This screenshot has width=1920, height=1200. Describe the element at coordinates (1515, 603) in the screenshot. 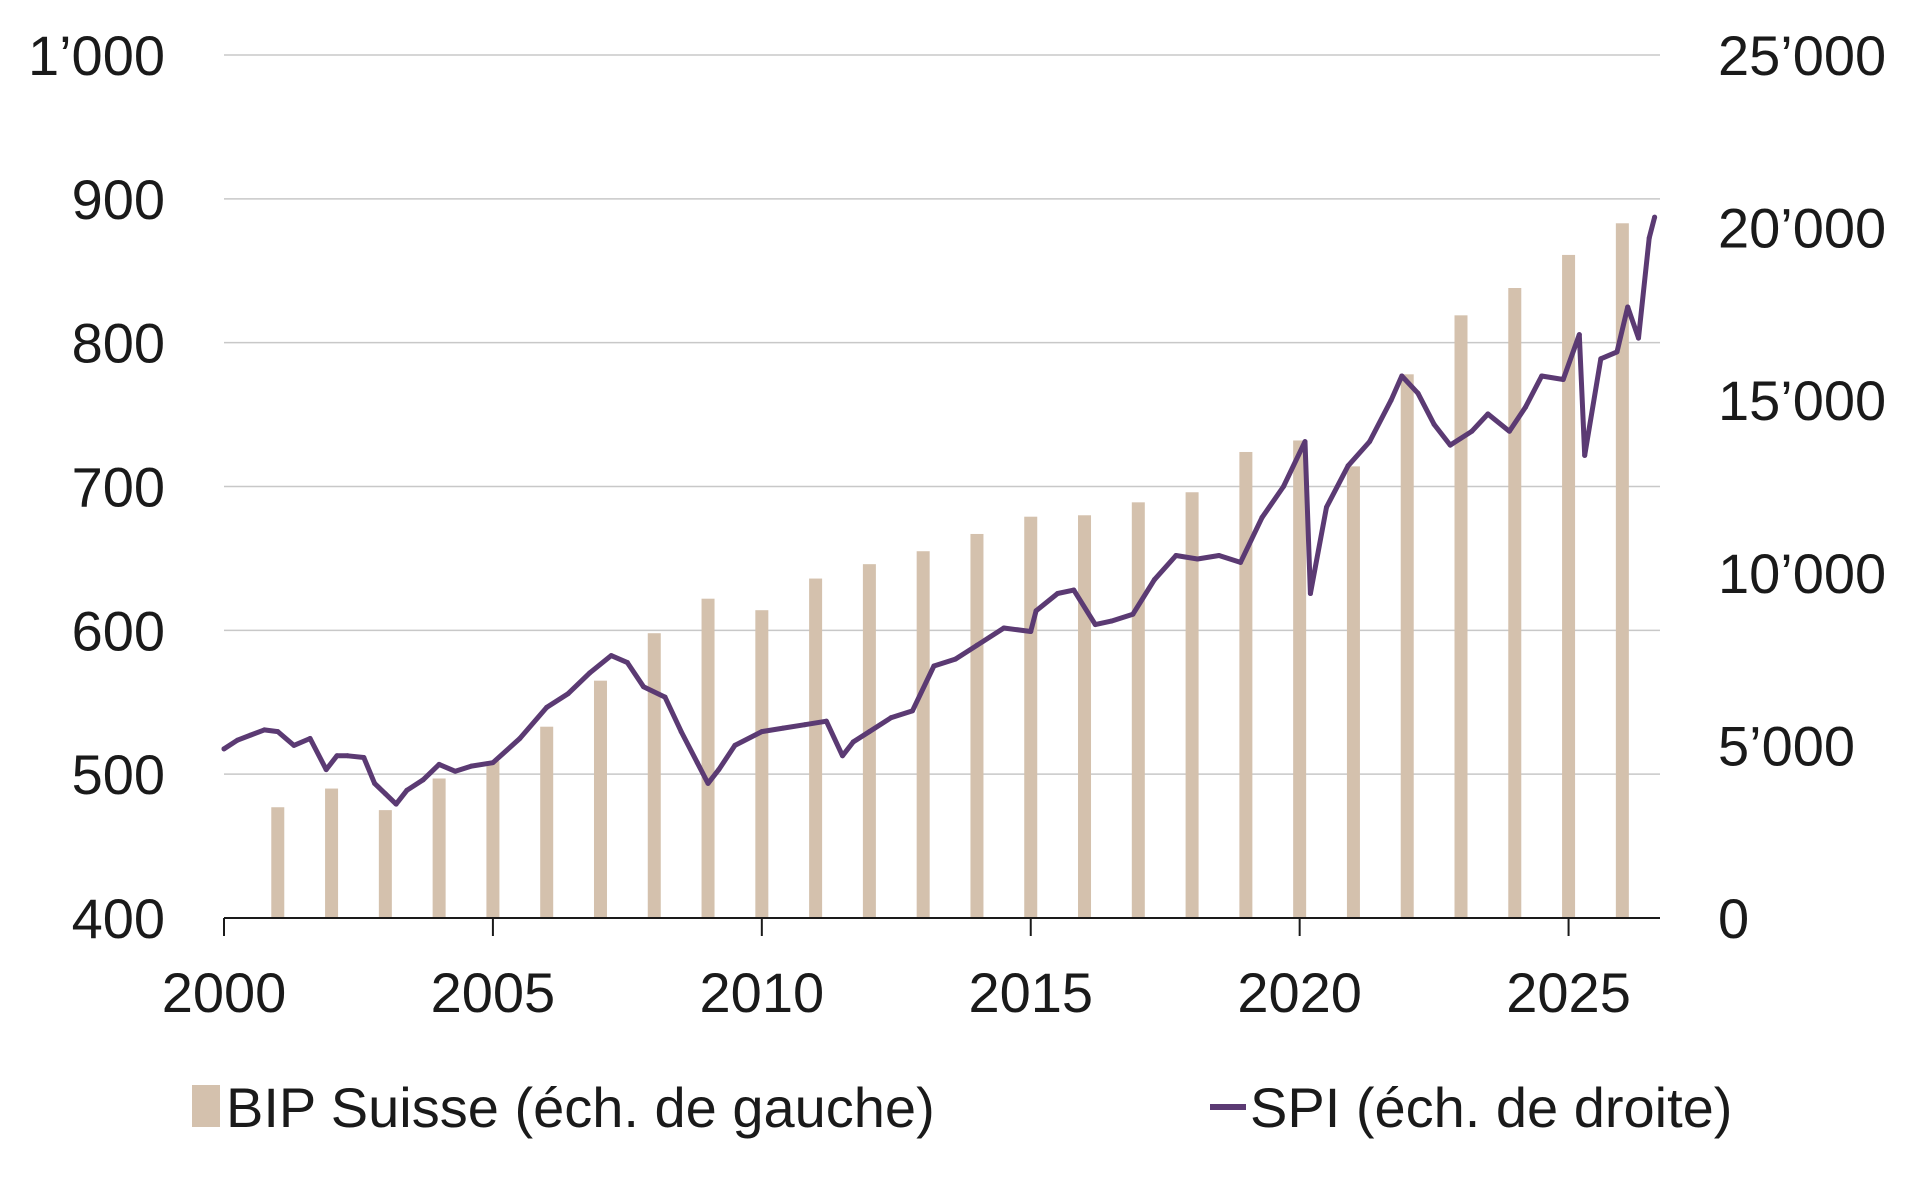

I see `bar-bip-2024` at that location.